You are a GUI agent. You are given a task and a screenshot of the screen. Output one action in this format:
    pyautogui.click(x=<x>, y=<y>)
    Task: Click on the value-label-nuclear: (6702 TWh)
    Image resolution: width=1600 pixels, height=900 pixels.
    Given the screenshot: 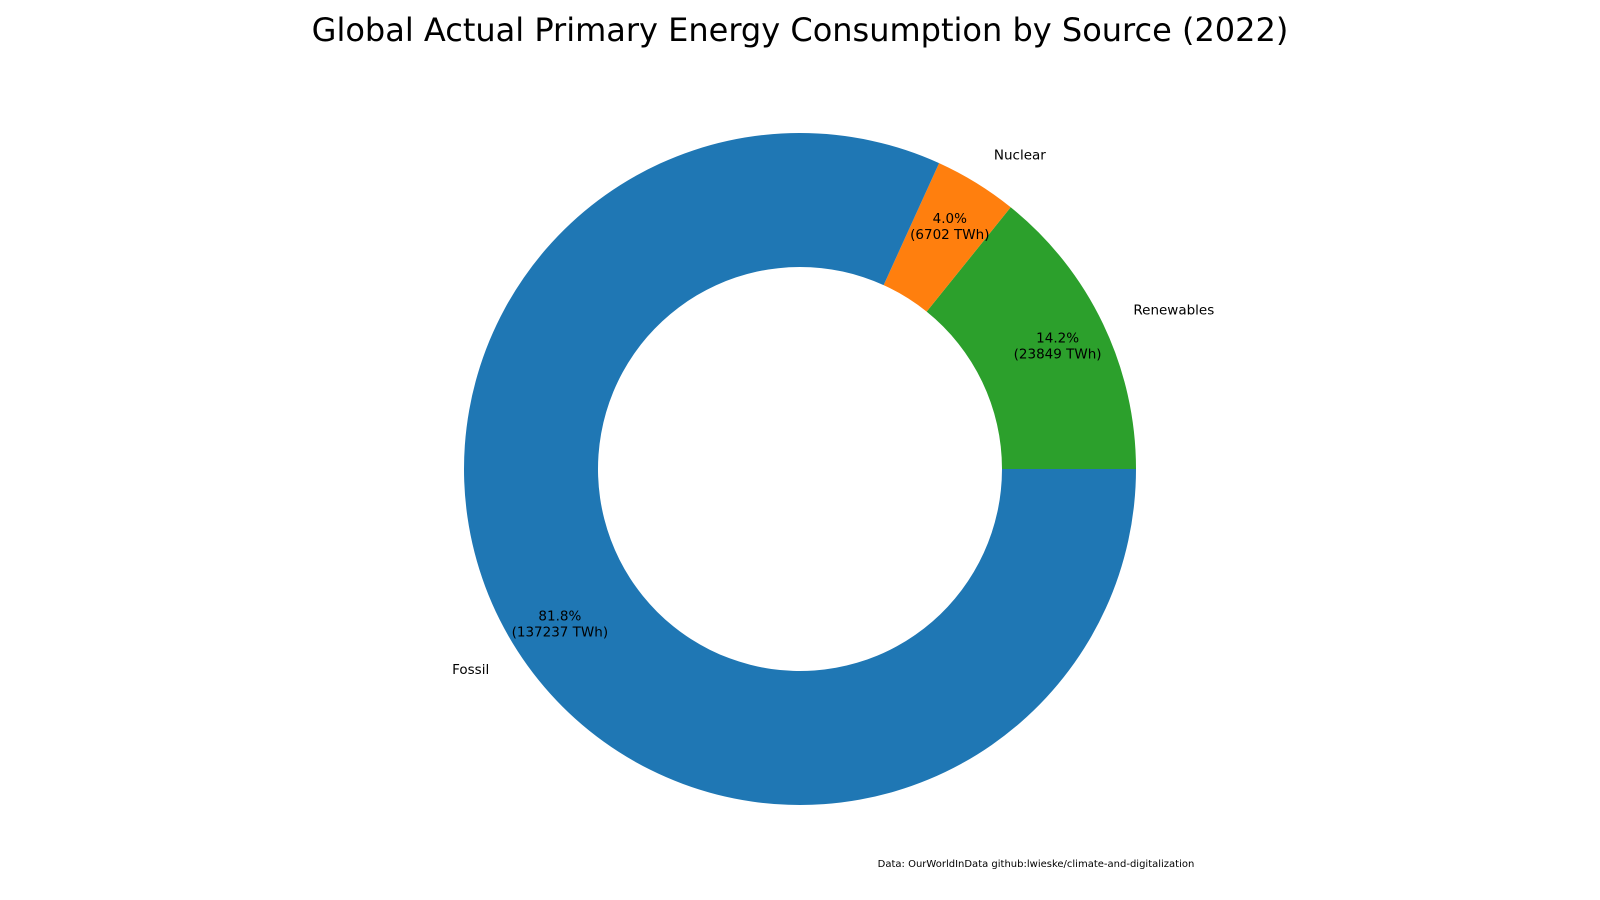 What is the action you would take?
    pyautogui.click(x=949, y=235)
    